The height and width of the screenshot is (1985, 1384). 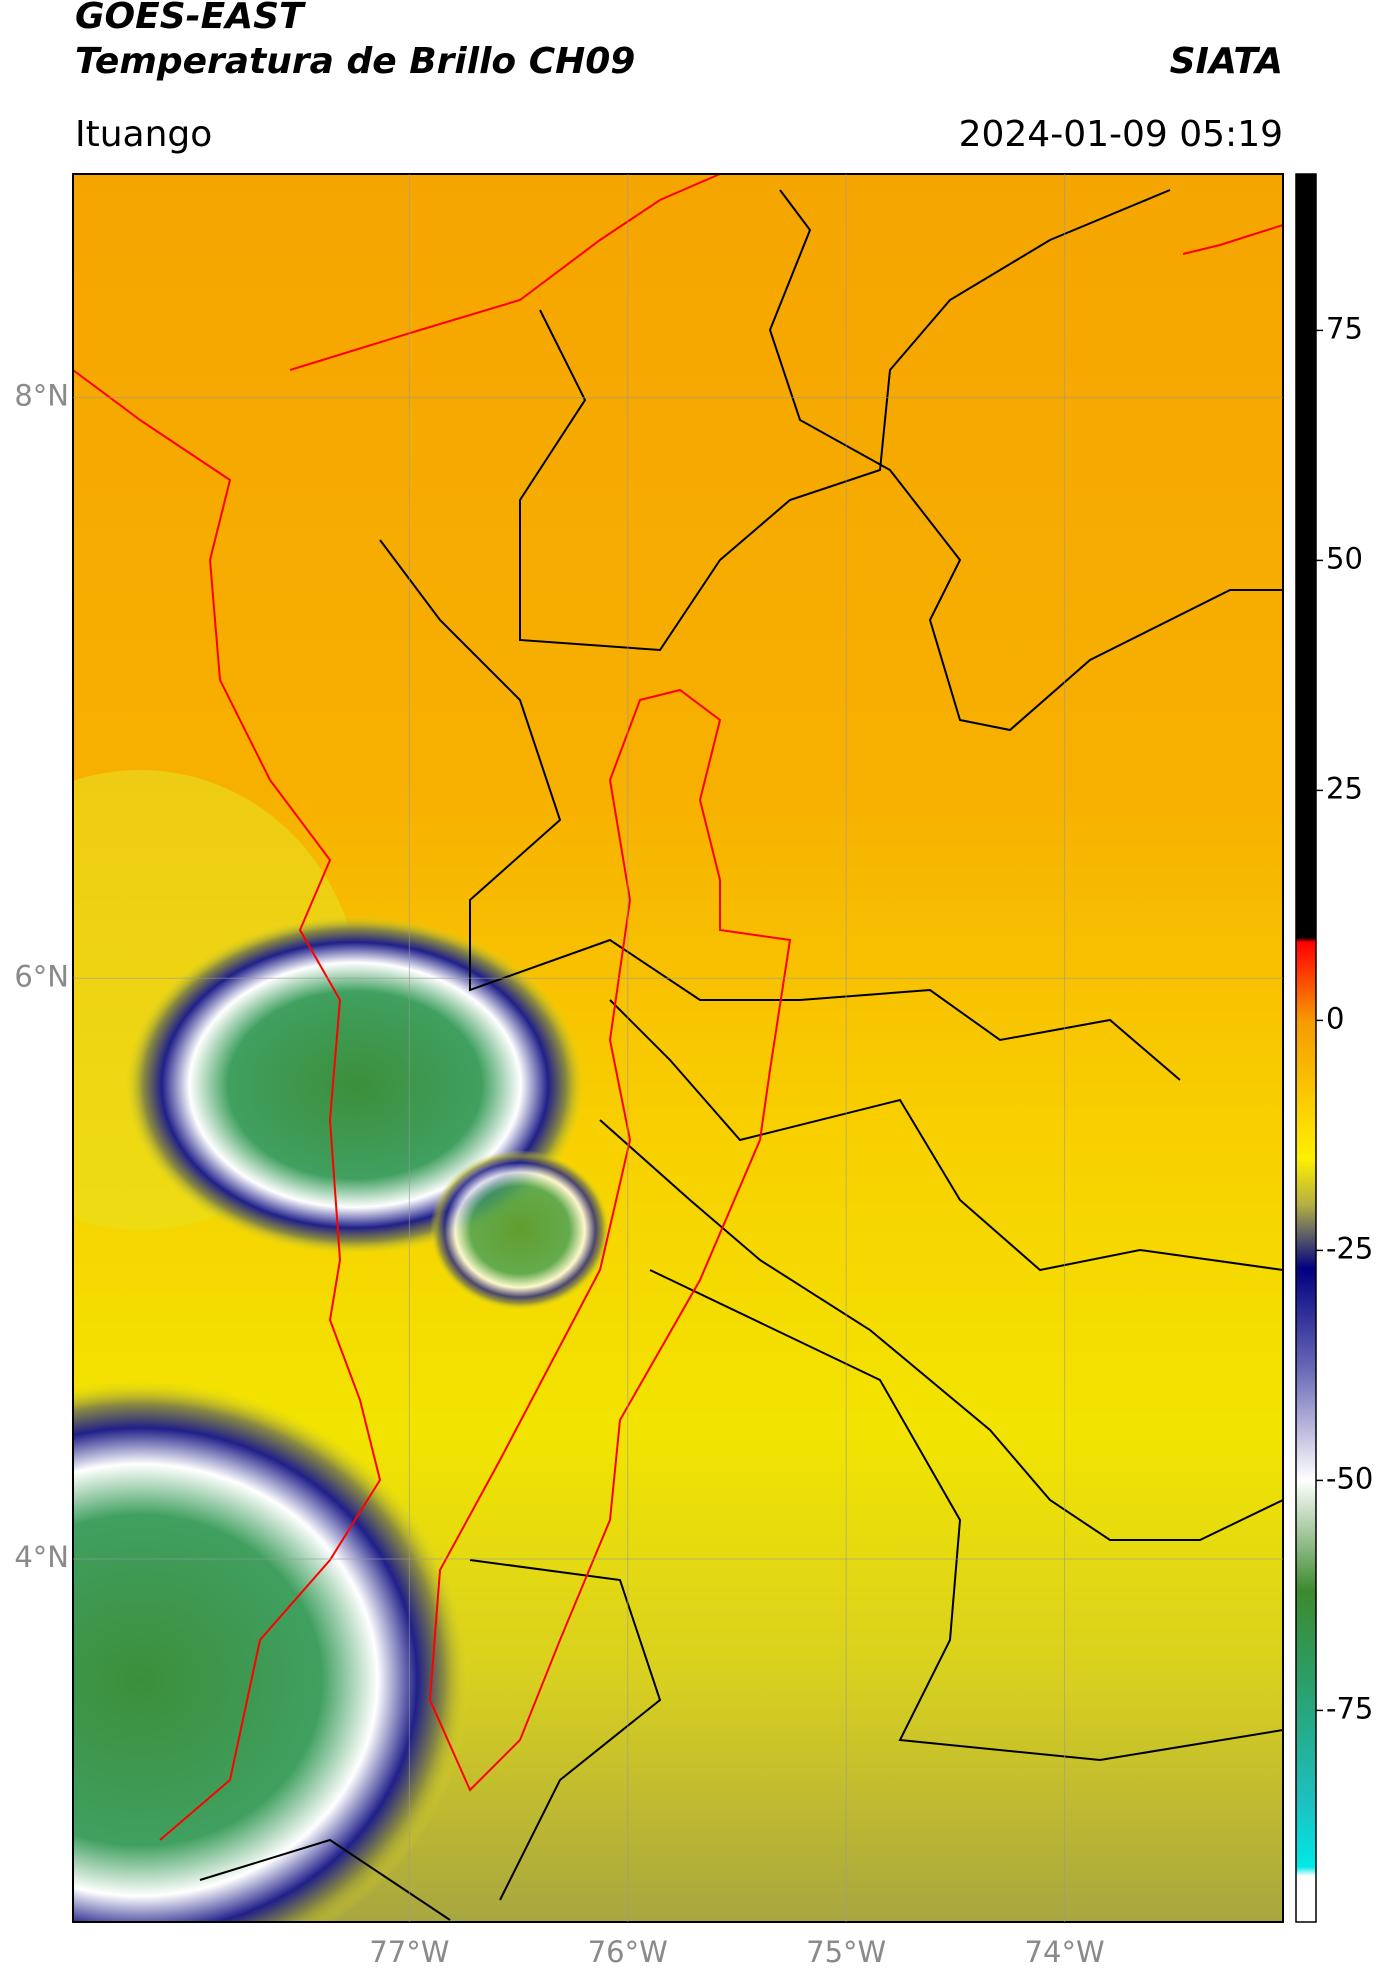 What do you see at coordinates (190, 18) in the screenshot?
I see `title: GOES-EAST` at bounding box center [190, 18].